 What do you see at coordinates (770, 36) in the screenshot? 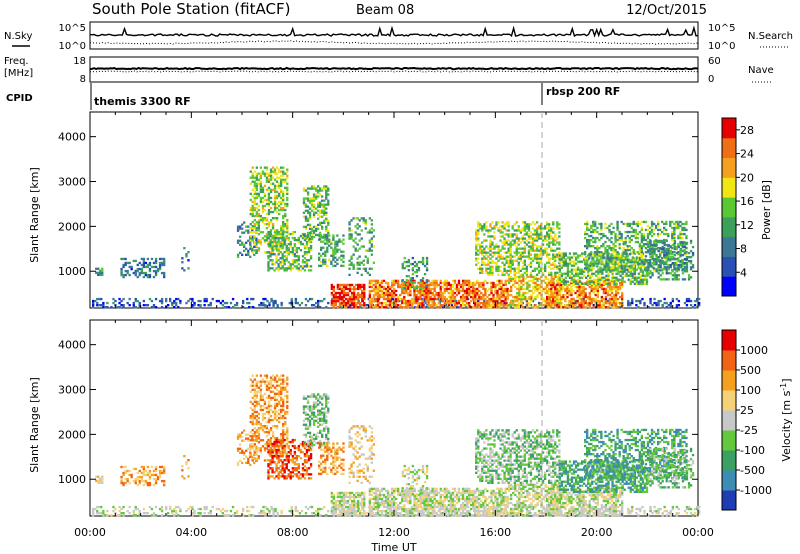
I see `noise-search-label: N.Search` at bounding box center [770, 36].